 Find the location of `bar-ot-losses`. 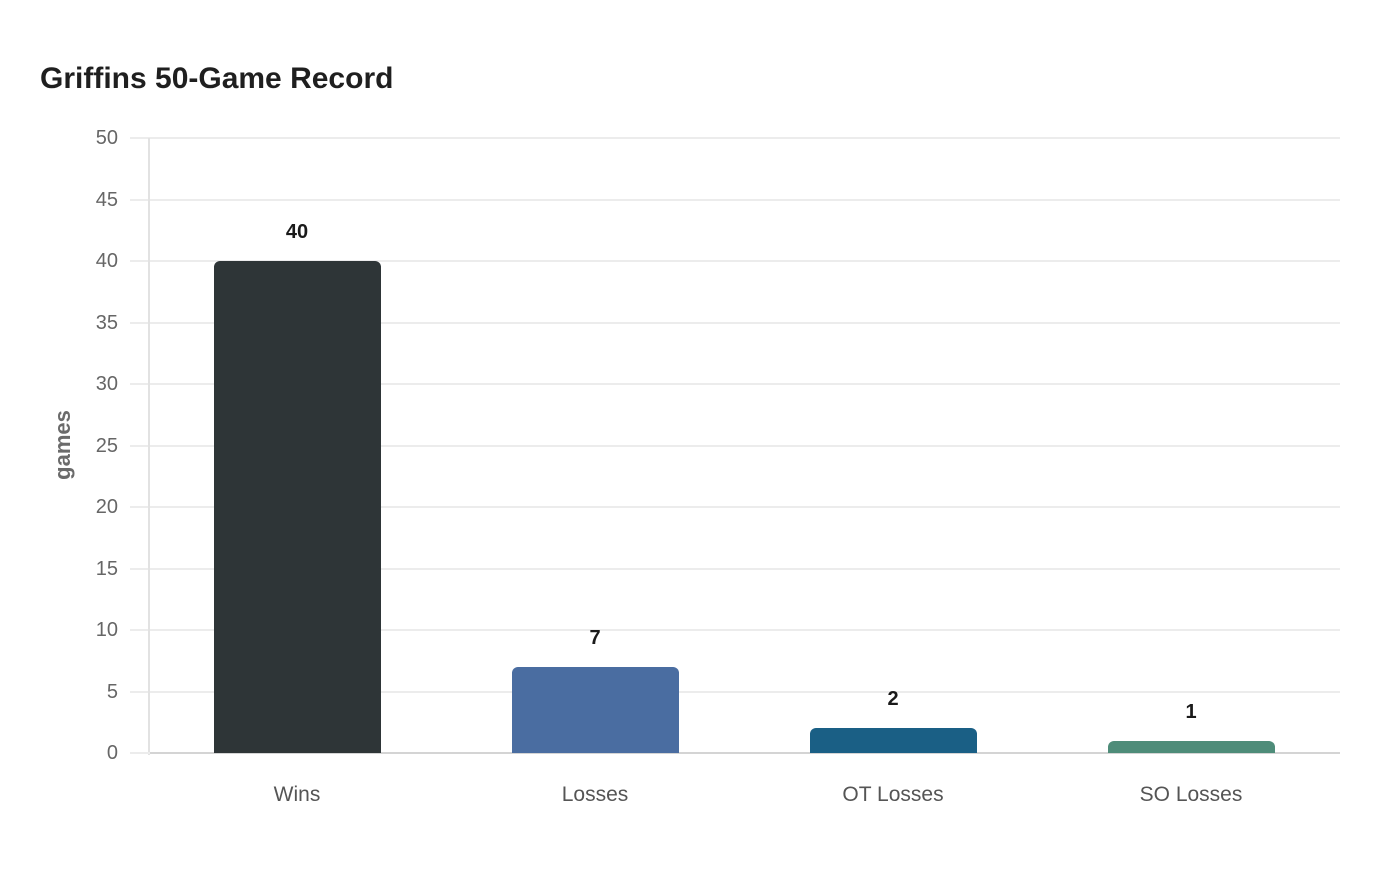

bar-ot-losses is located at coordinates (893, 740).